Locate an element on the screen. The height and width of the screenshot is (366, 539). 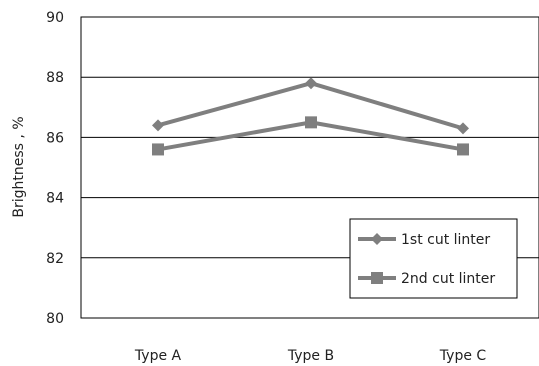
x-tick-label: Type C is located at coordinates (463, 356).